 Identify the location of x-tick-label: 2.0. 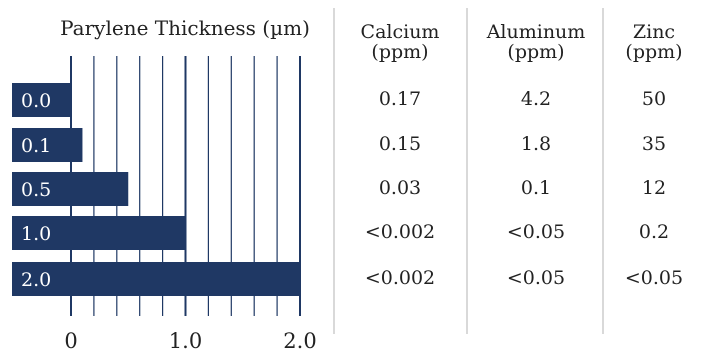
(299, 341).